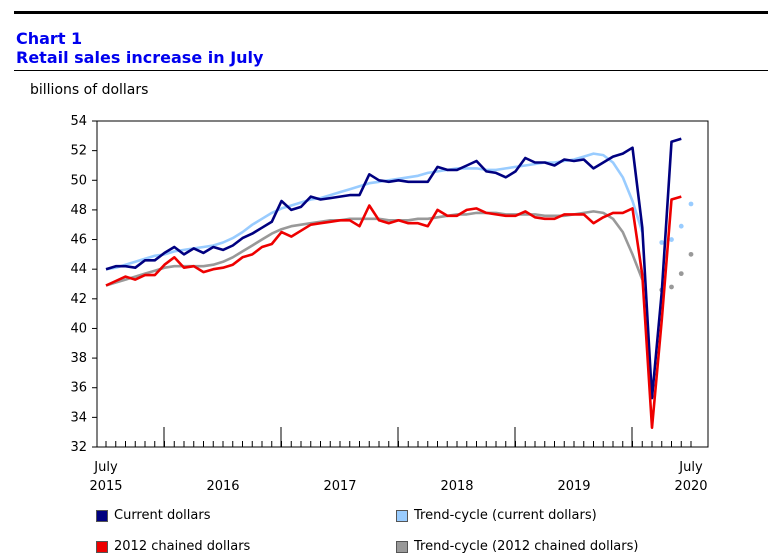 The image size is (768, 557). What do you see at coordinates (505, 515) in the screenshot?
I see `legend-label: Trend-cycle (current dollars)` at bounding box center [505, 515].